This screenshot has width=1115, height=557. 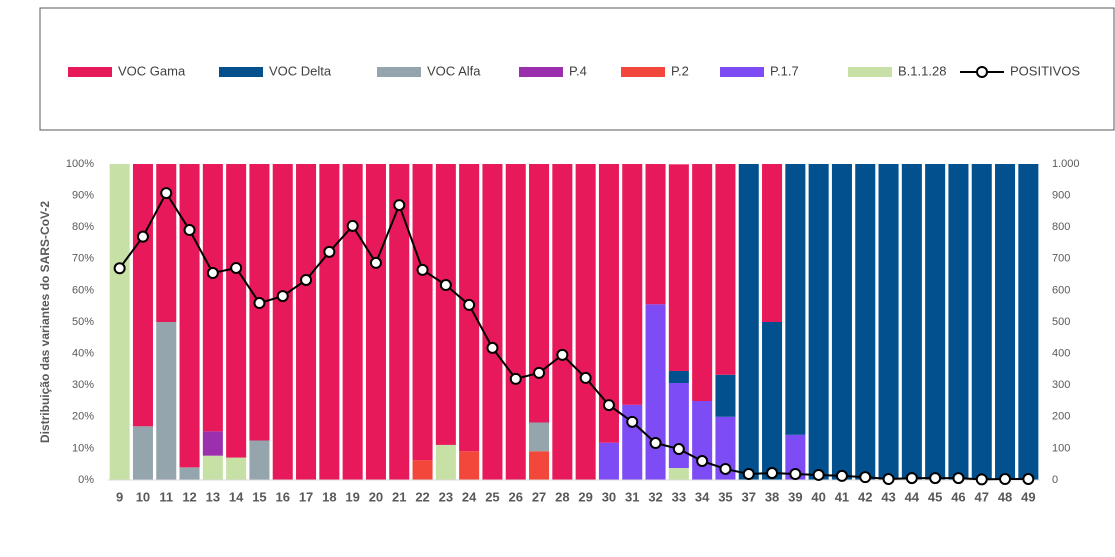 What do you see at coordinates (80, 164) in the screenshot?
I see `y-tick-label: 100%` at bounding box center [80, 164].